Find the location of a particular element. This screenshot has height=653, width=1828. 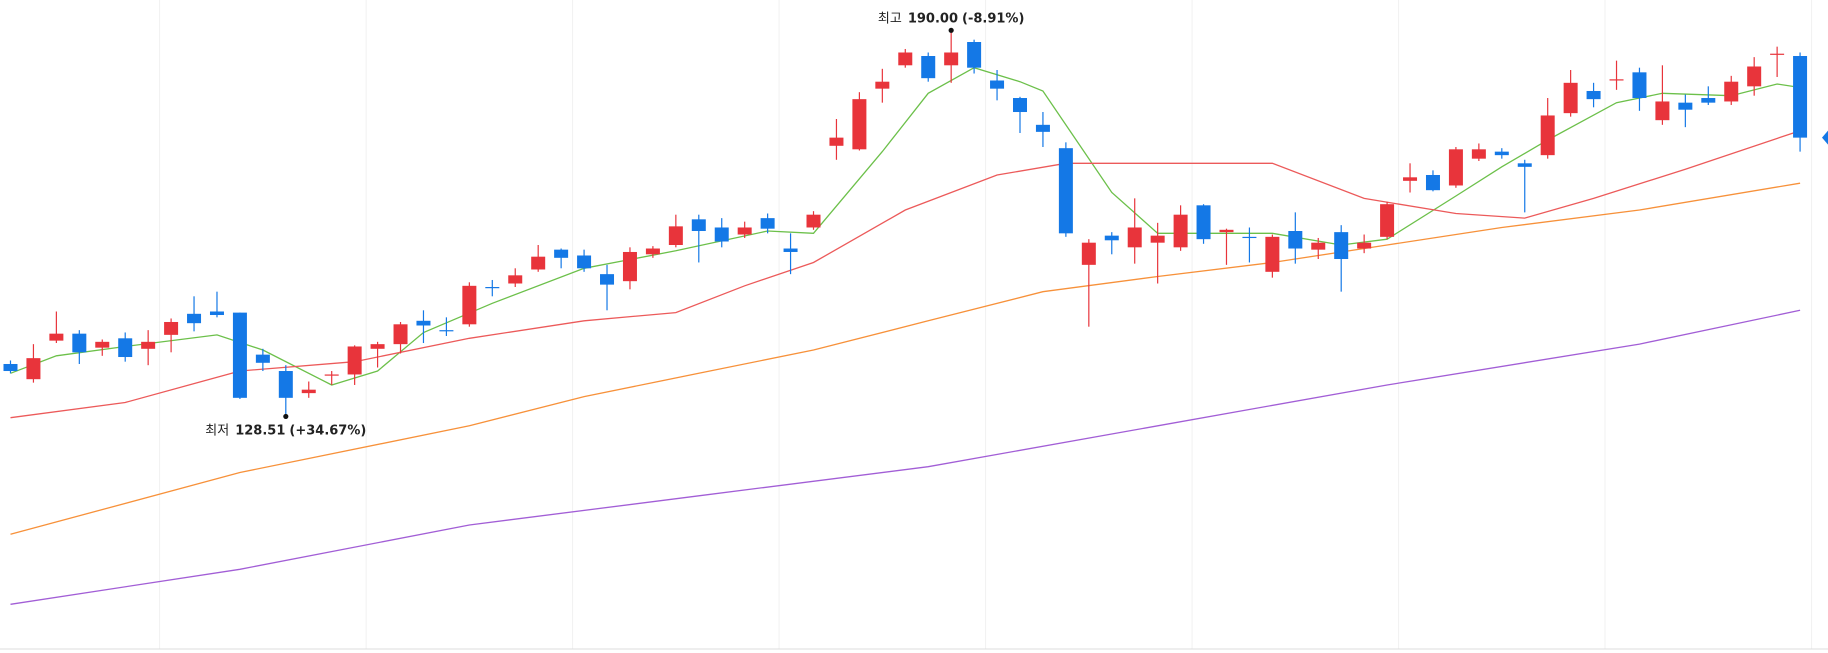

extreme-name: 최고 is located at coordinates (890, 18).